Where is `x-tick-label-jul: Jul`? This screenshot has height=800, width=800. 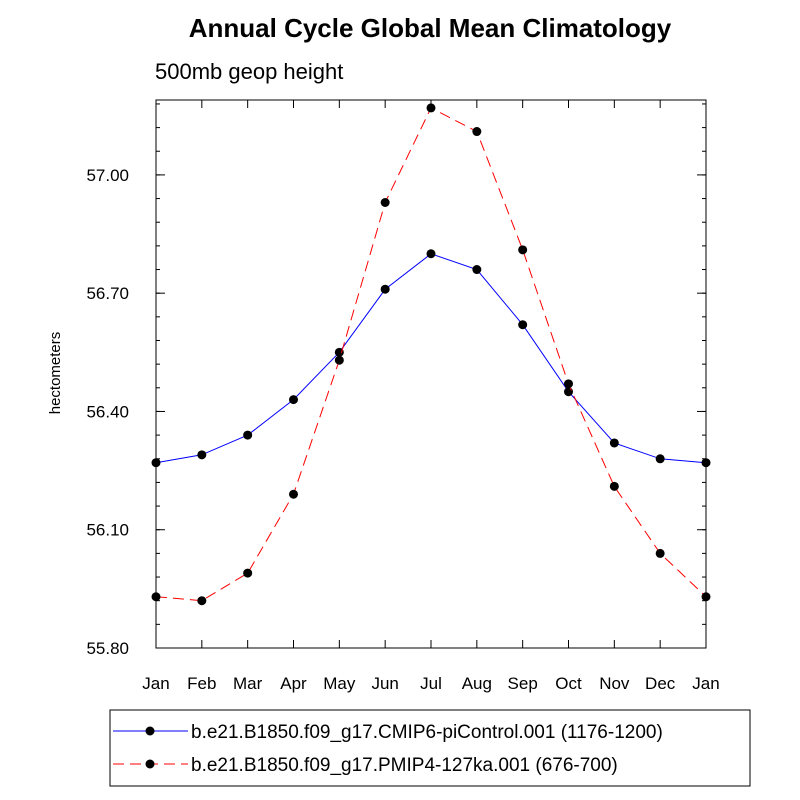
x-tick-label-jul: Jul is located at coordinates (431, 683).